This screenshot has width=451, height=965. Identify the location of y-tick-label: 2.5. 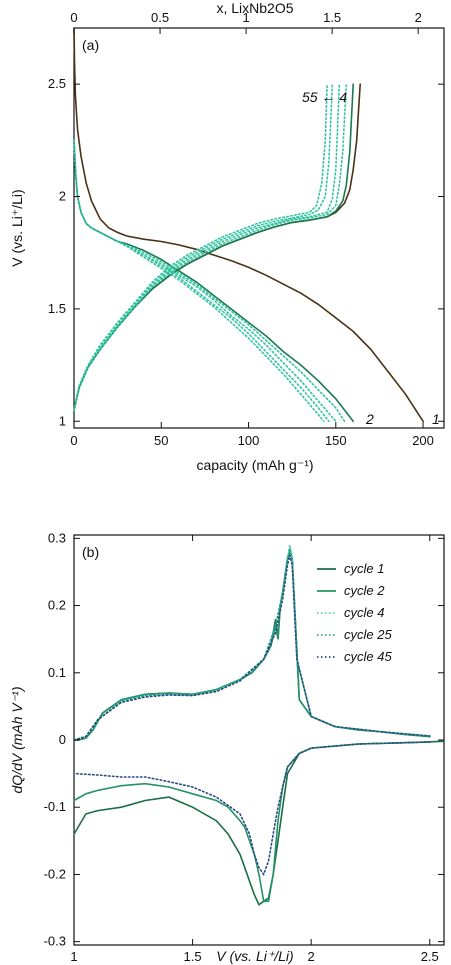
(57, 83).